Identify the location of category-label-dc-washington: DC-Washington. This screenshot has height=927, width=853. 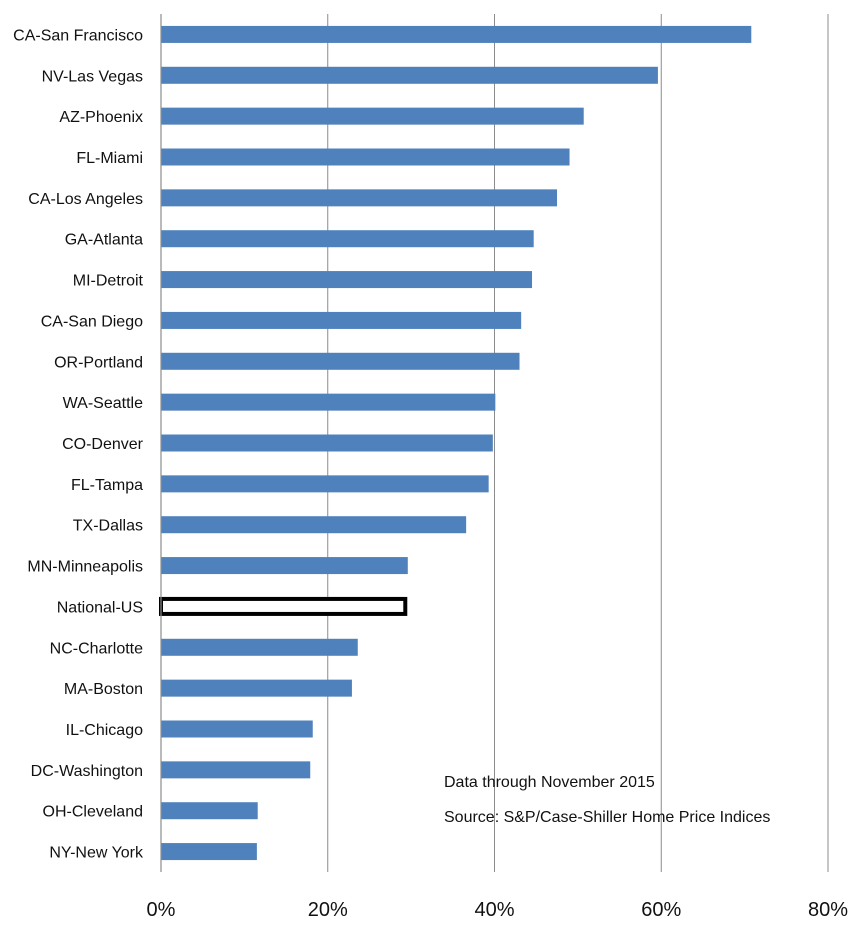
(87, 771).